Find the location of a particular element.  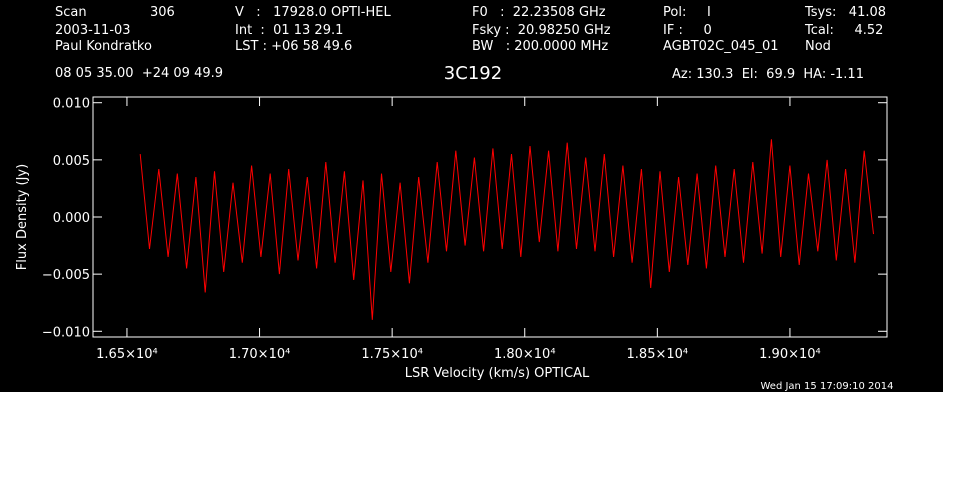

y-tick-label: 0.010 is located at coordinates (71, 104).